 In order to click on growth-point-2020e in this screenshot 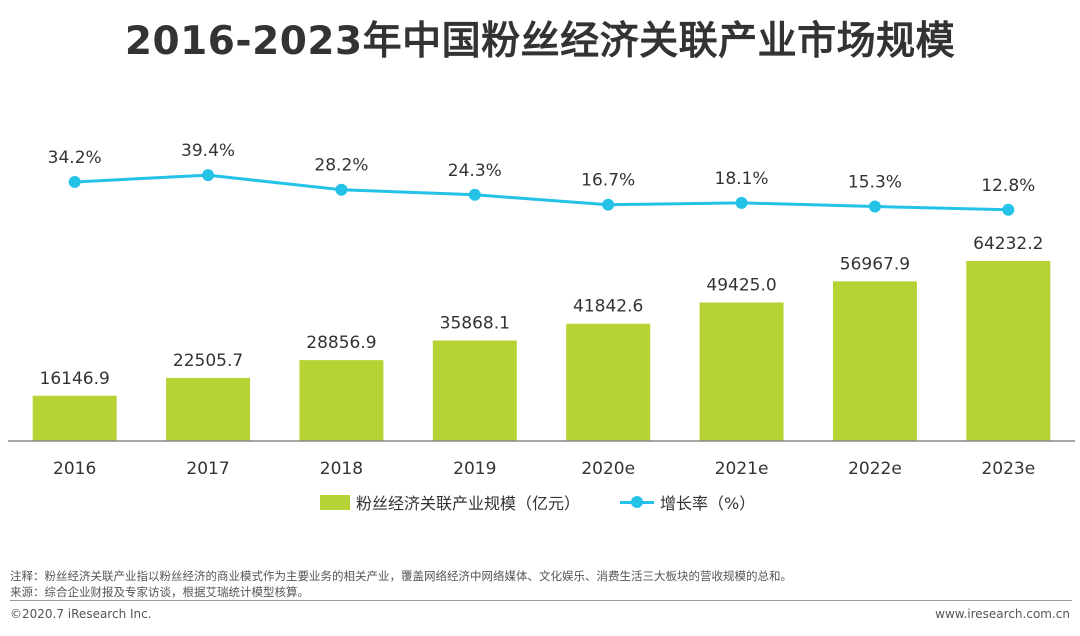, I will do `click(608, 204)`.